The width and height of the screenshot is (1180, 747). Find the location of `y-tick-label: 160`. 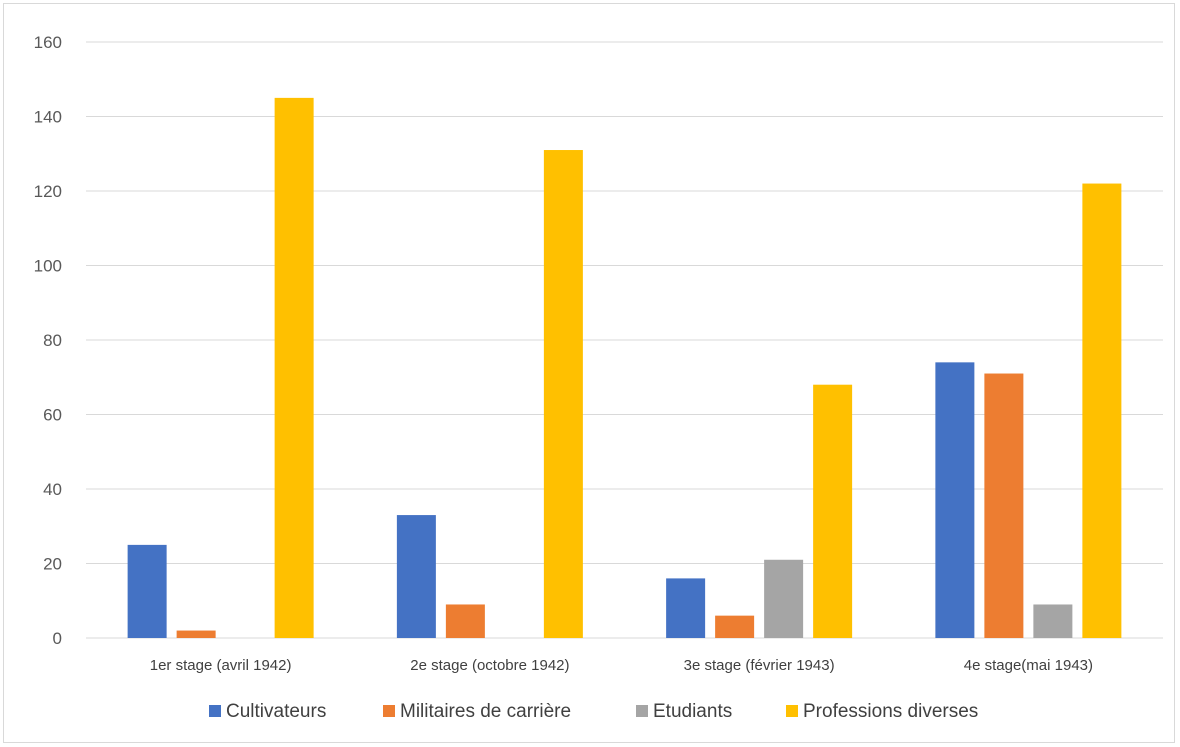

y-tick-label: 160 is located at coordinates (48, 42).